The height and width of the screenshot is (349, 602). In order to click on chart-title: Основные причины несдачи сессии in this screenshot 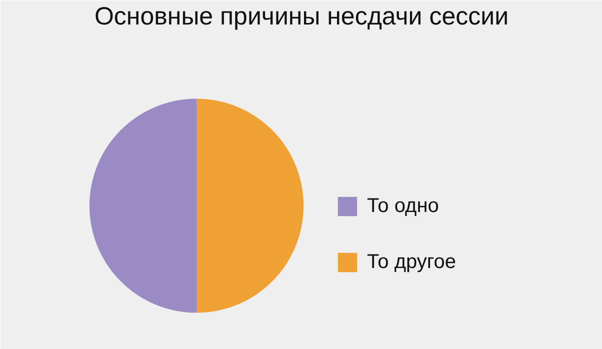, I will do `click(301, 16)`.